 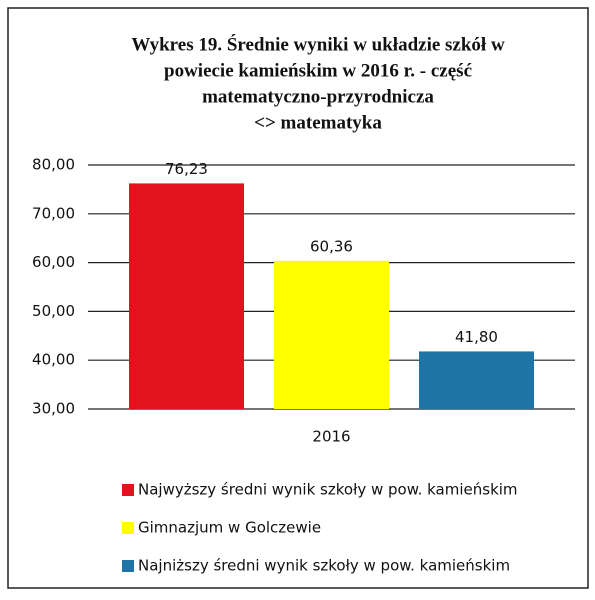 I want to click on chart-title: <> matematyka, so click(x=318, y=122).